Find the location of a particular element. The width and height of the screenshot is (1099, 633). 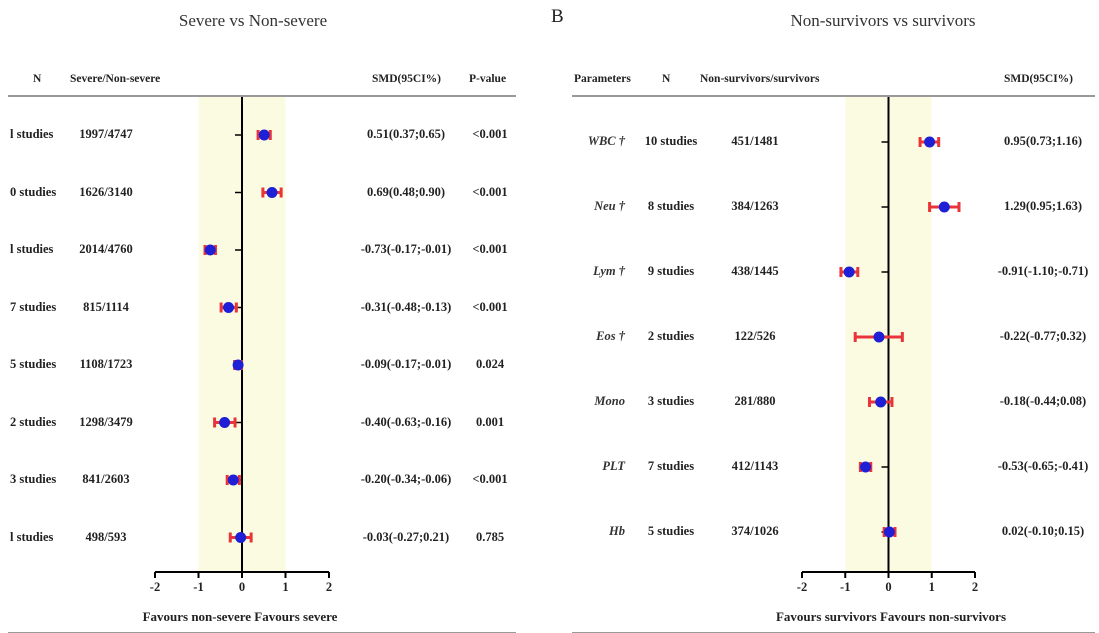

panel-b-smd-value: -0.18(-0.44;0.08) is located at coordinates (1043, 401).